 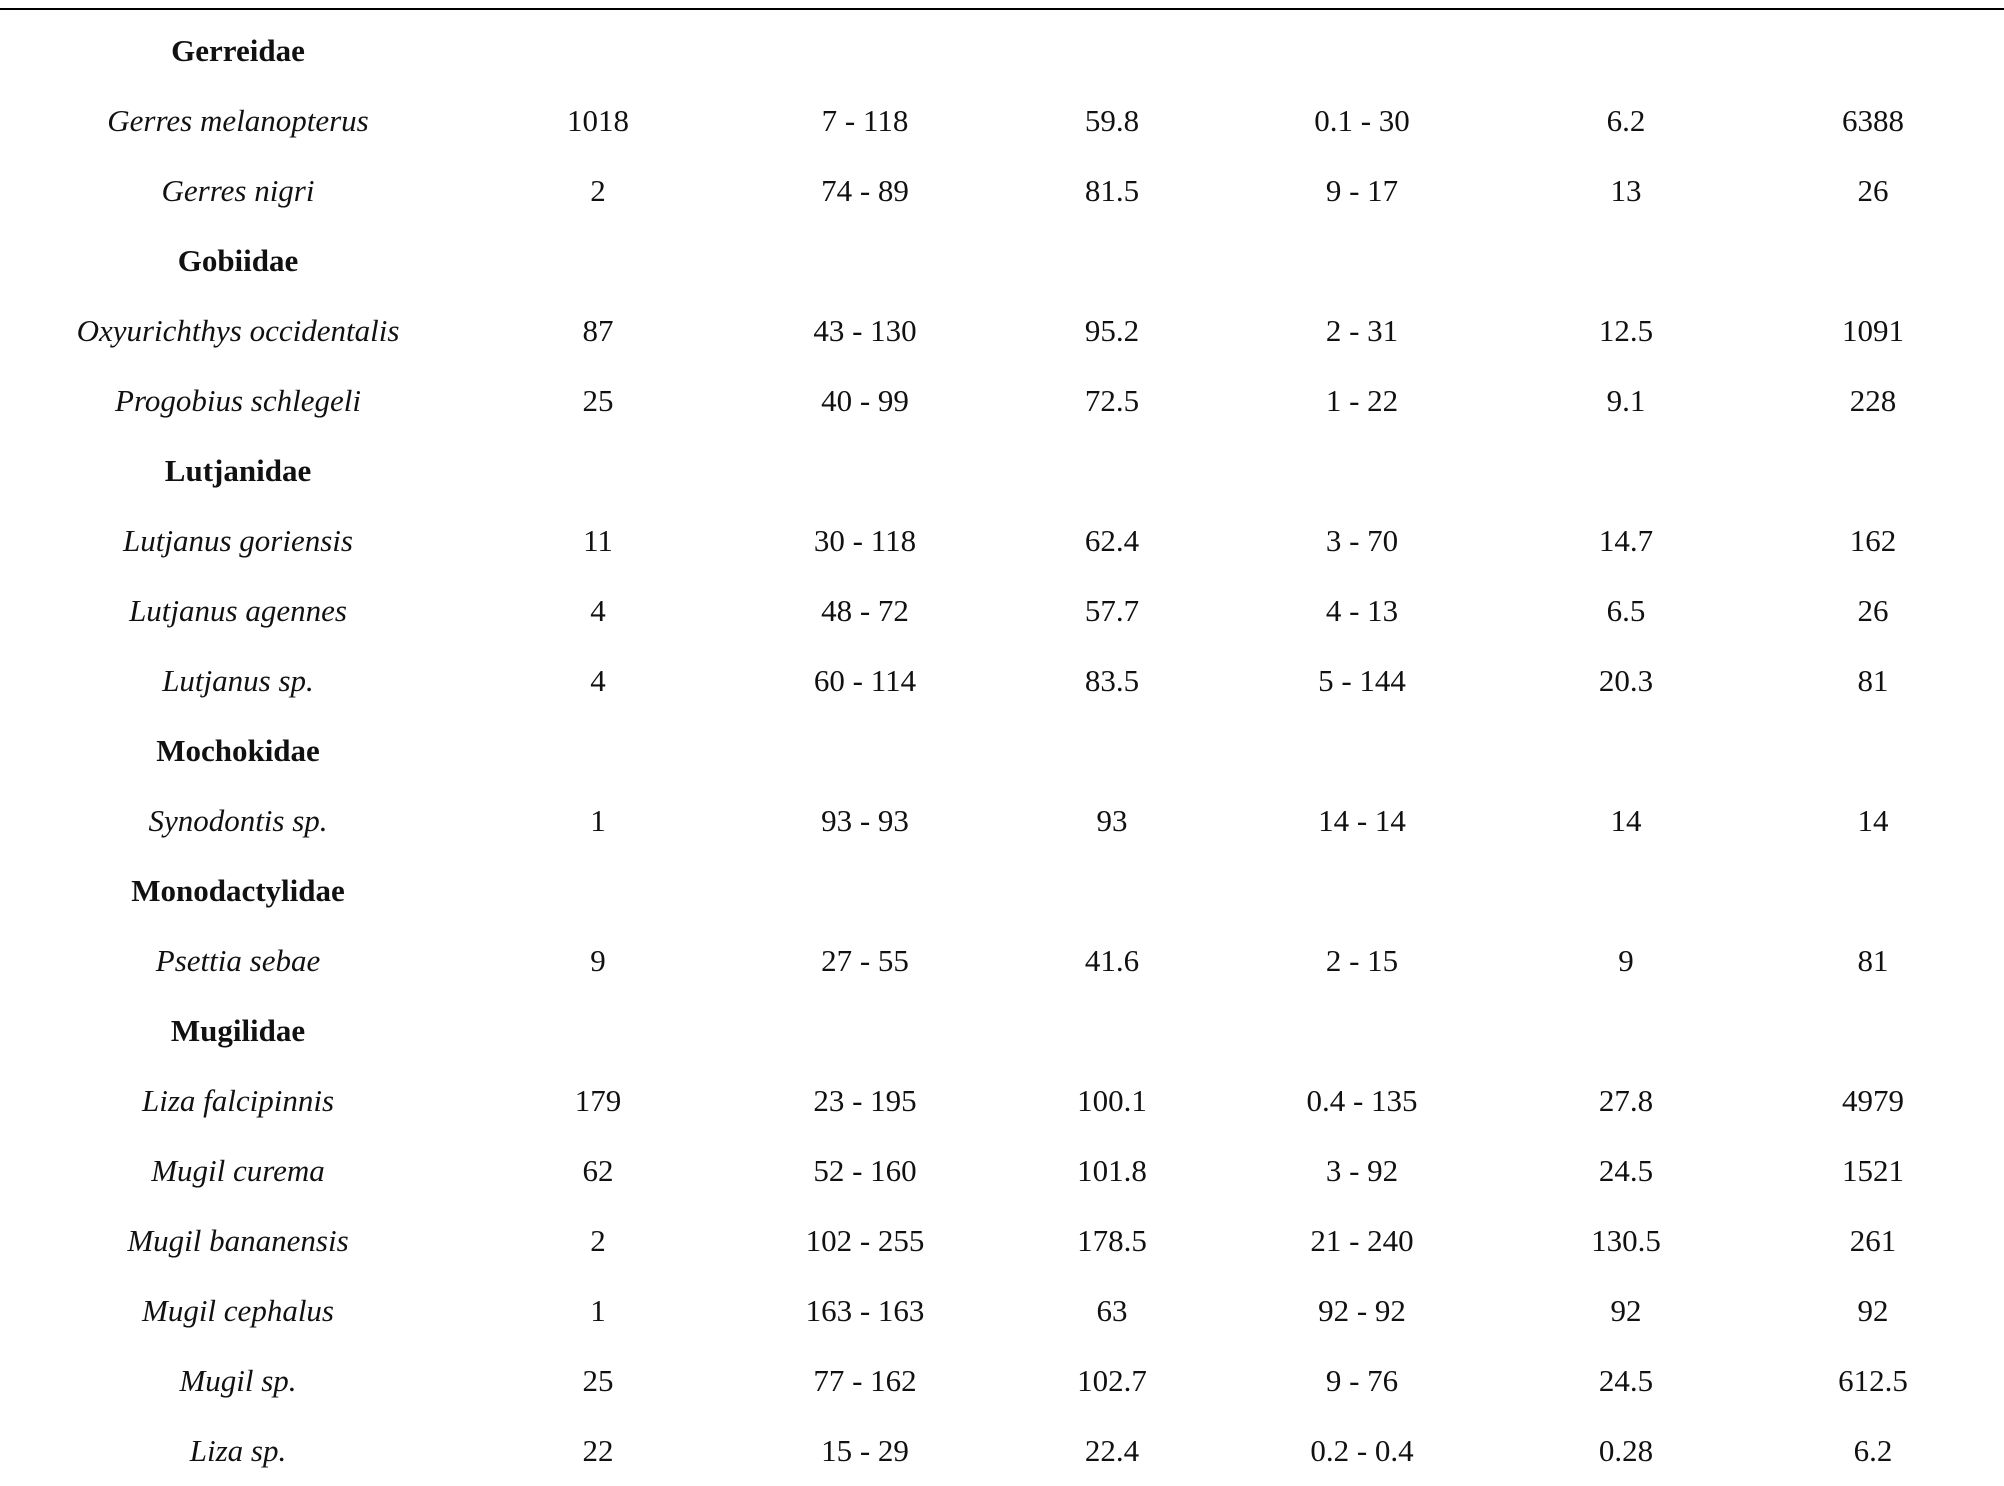 What do you see at coordinates (865, 1100) in the screenshot?
I see `value-cell: 23 - 195` at bounding box center [865, 1100].